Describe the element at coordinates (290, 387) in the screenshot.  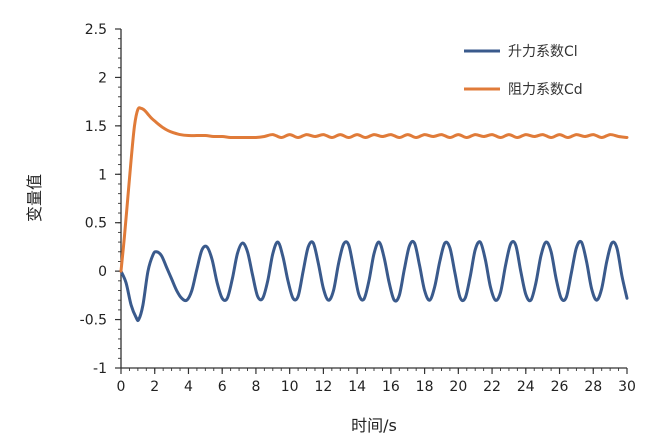
I see `x-tick-label: 10` at that location.